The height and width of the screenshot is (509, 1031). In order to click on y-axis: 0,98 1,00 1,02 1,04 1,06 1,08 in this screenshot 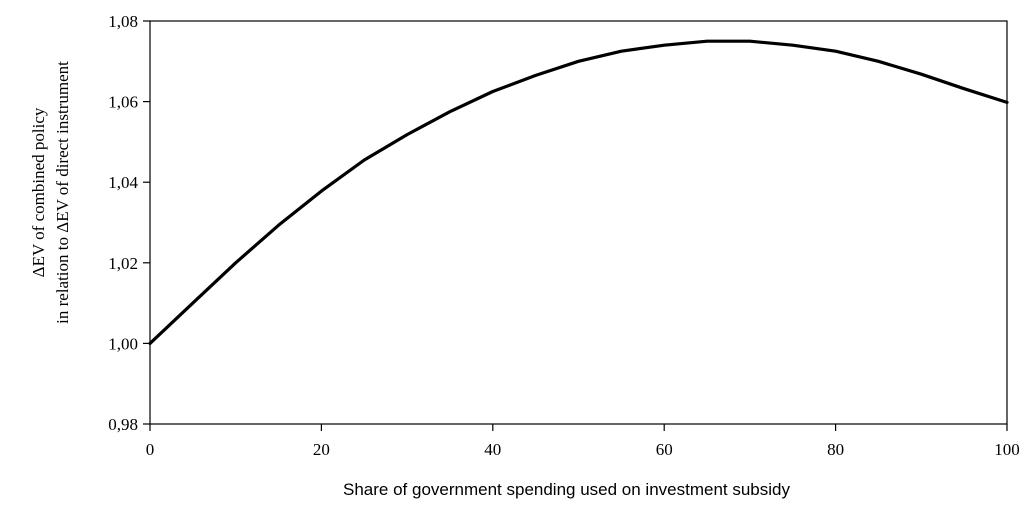, I will do `click(129, 223)`.